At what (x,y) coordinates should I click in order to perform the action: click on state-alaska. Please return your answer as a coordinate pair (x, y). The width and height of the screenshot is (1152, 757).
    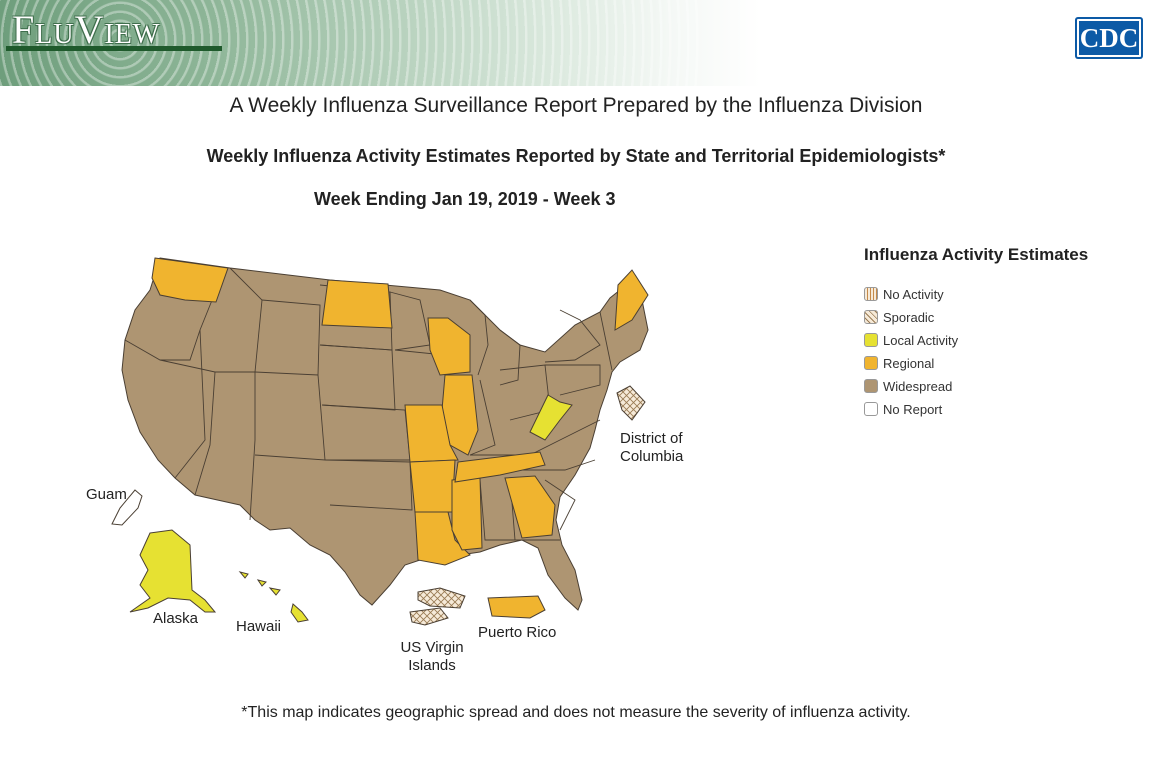
    Looking at the image, I should click on (173, 571).